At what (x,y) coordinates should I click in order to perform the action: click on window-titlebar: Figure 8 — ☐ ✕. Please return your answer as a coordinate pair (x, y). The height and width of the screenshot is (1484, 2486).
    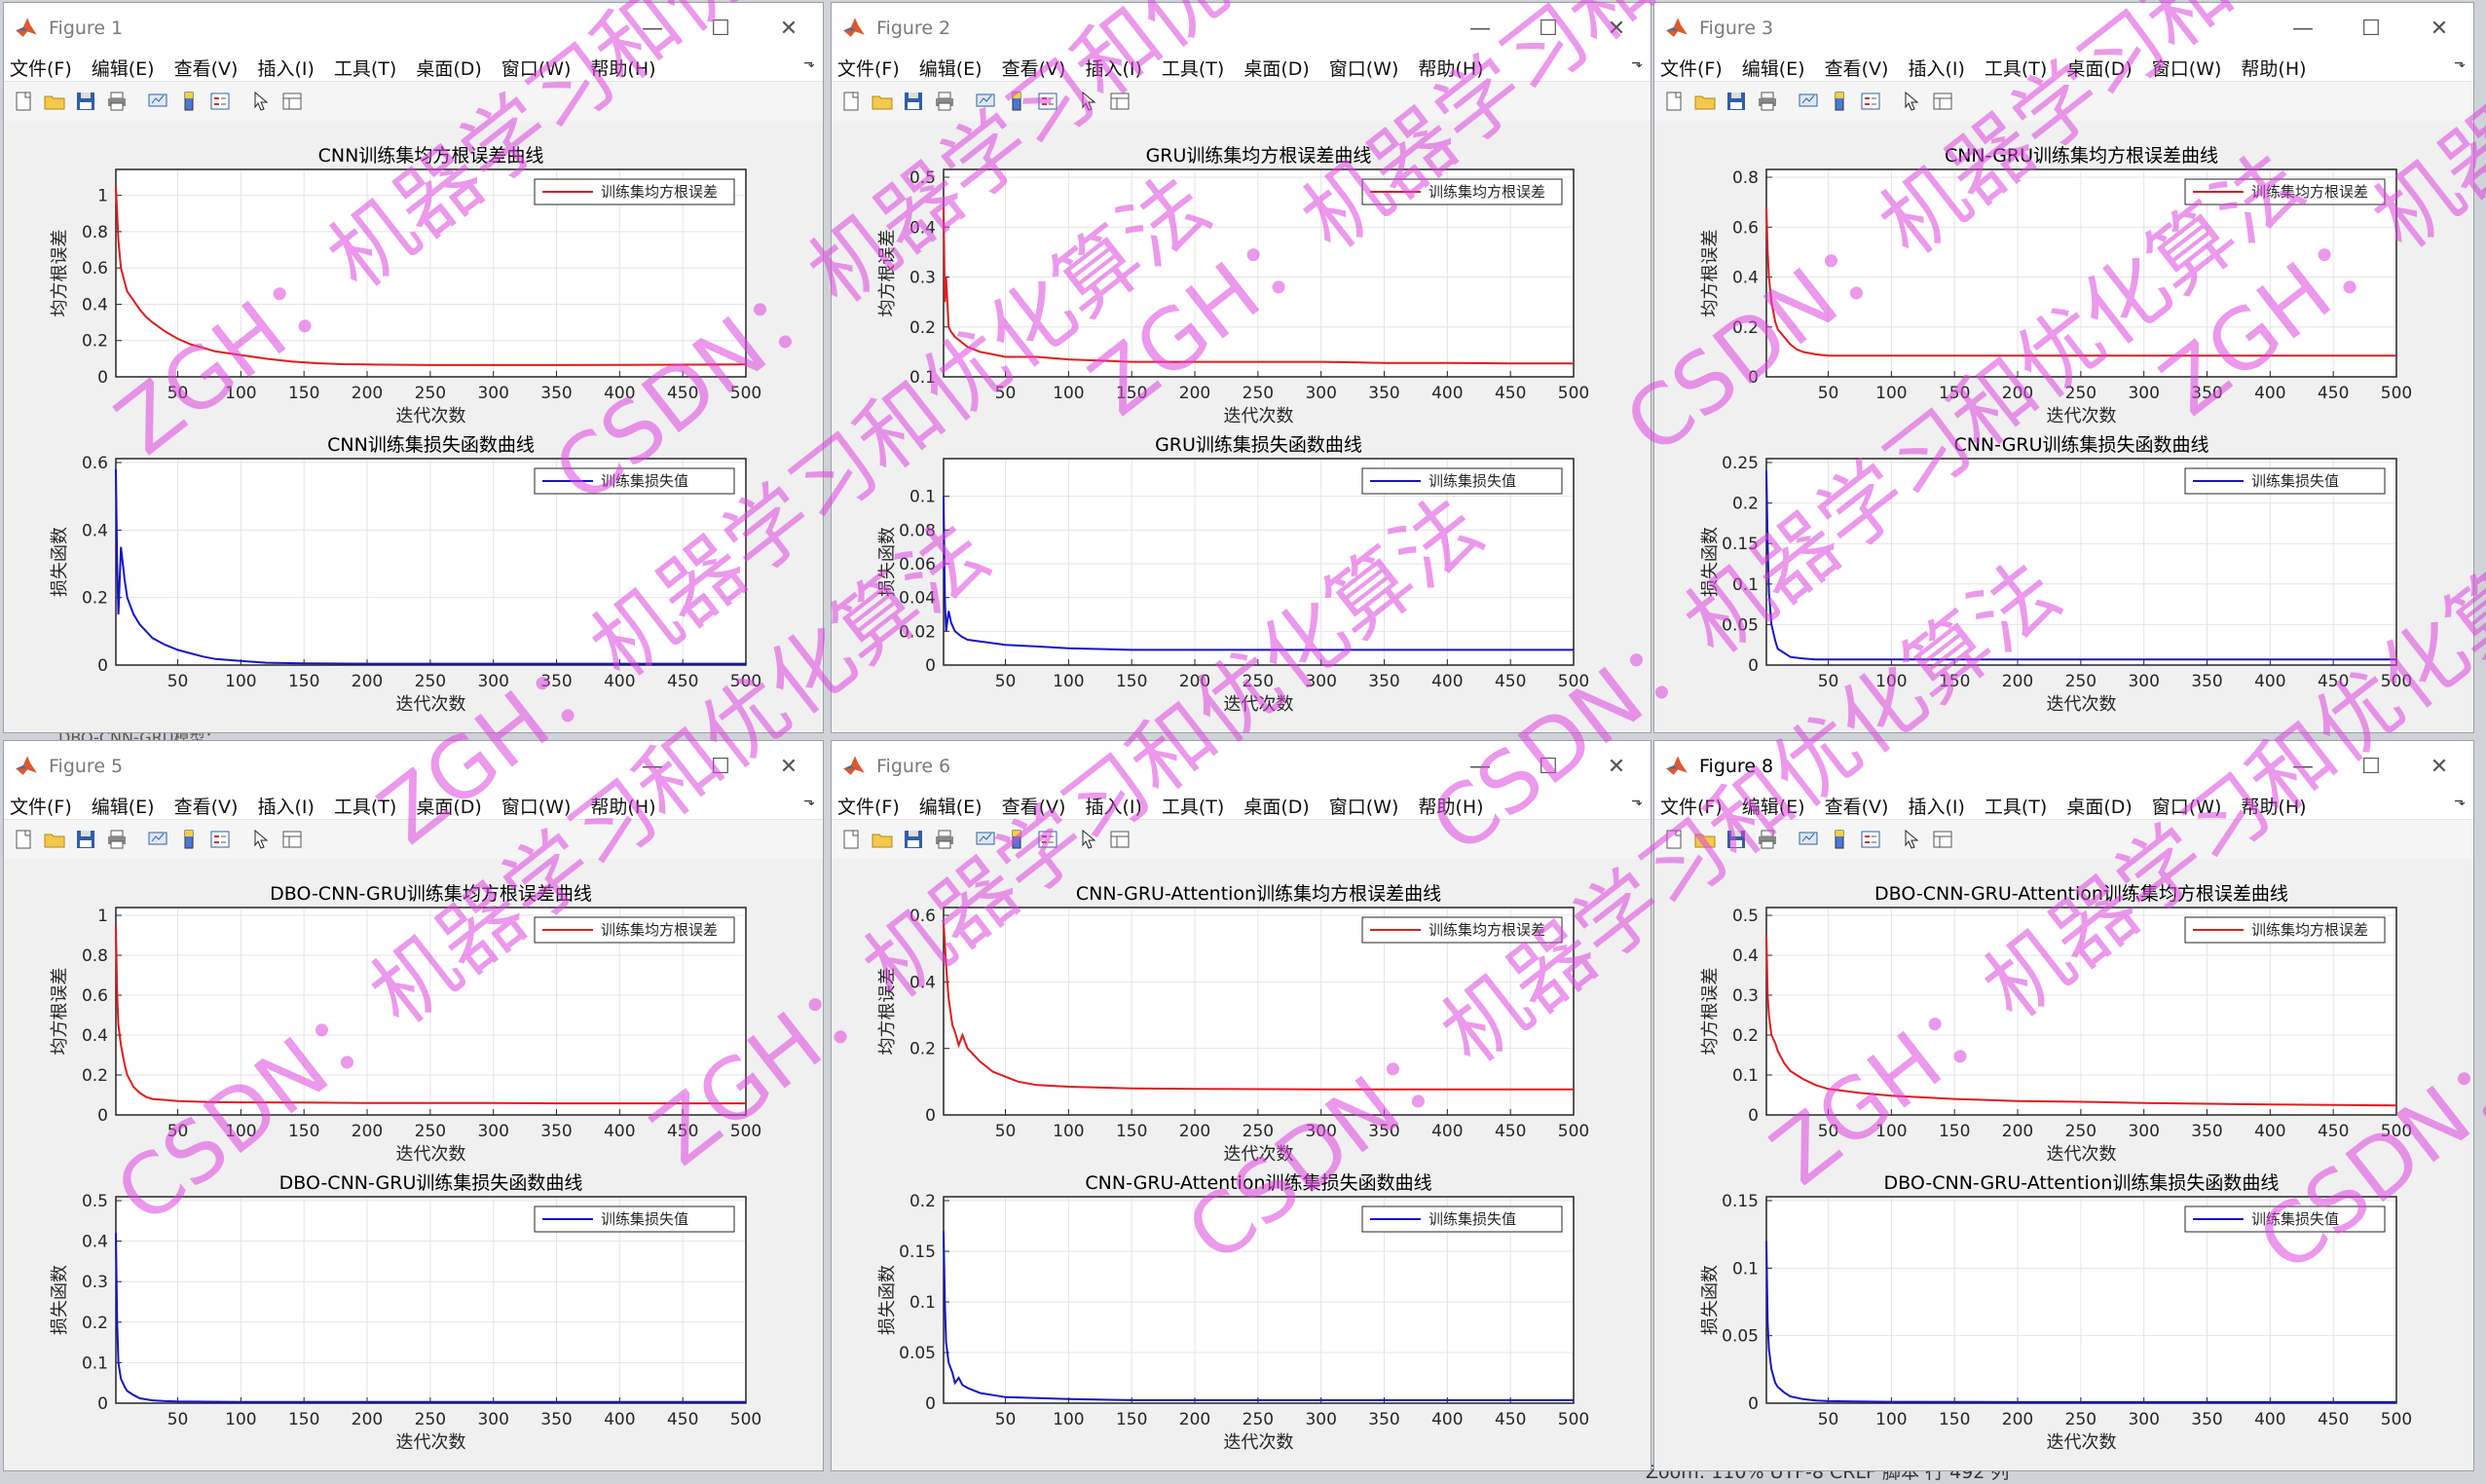
    Looking at the image, I should click on (2063, 766).